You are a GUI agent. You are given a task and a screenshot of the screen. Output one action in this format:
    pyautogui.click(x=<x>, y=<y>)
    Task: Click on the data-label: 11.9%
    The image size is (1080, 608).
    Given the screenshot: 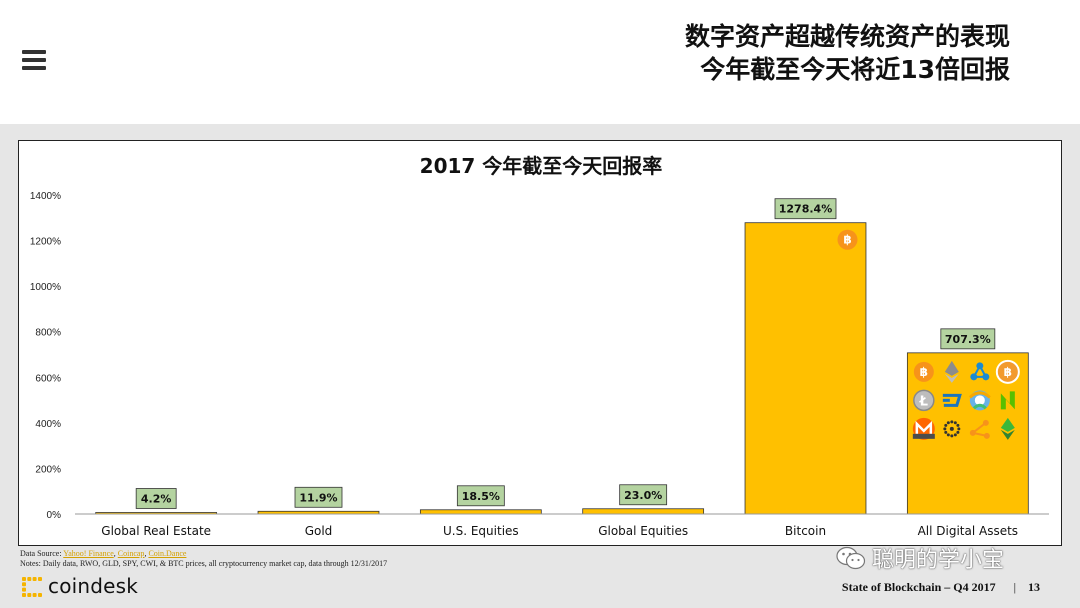 What is the action you would take?
    pyautogui.click(x=318, y=497)
    